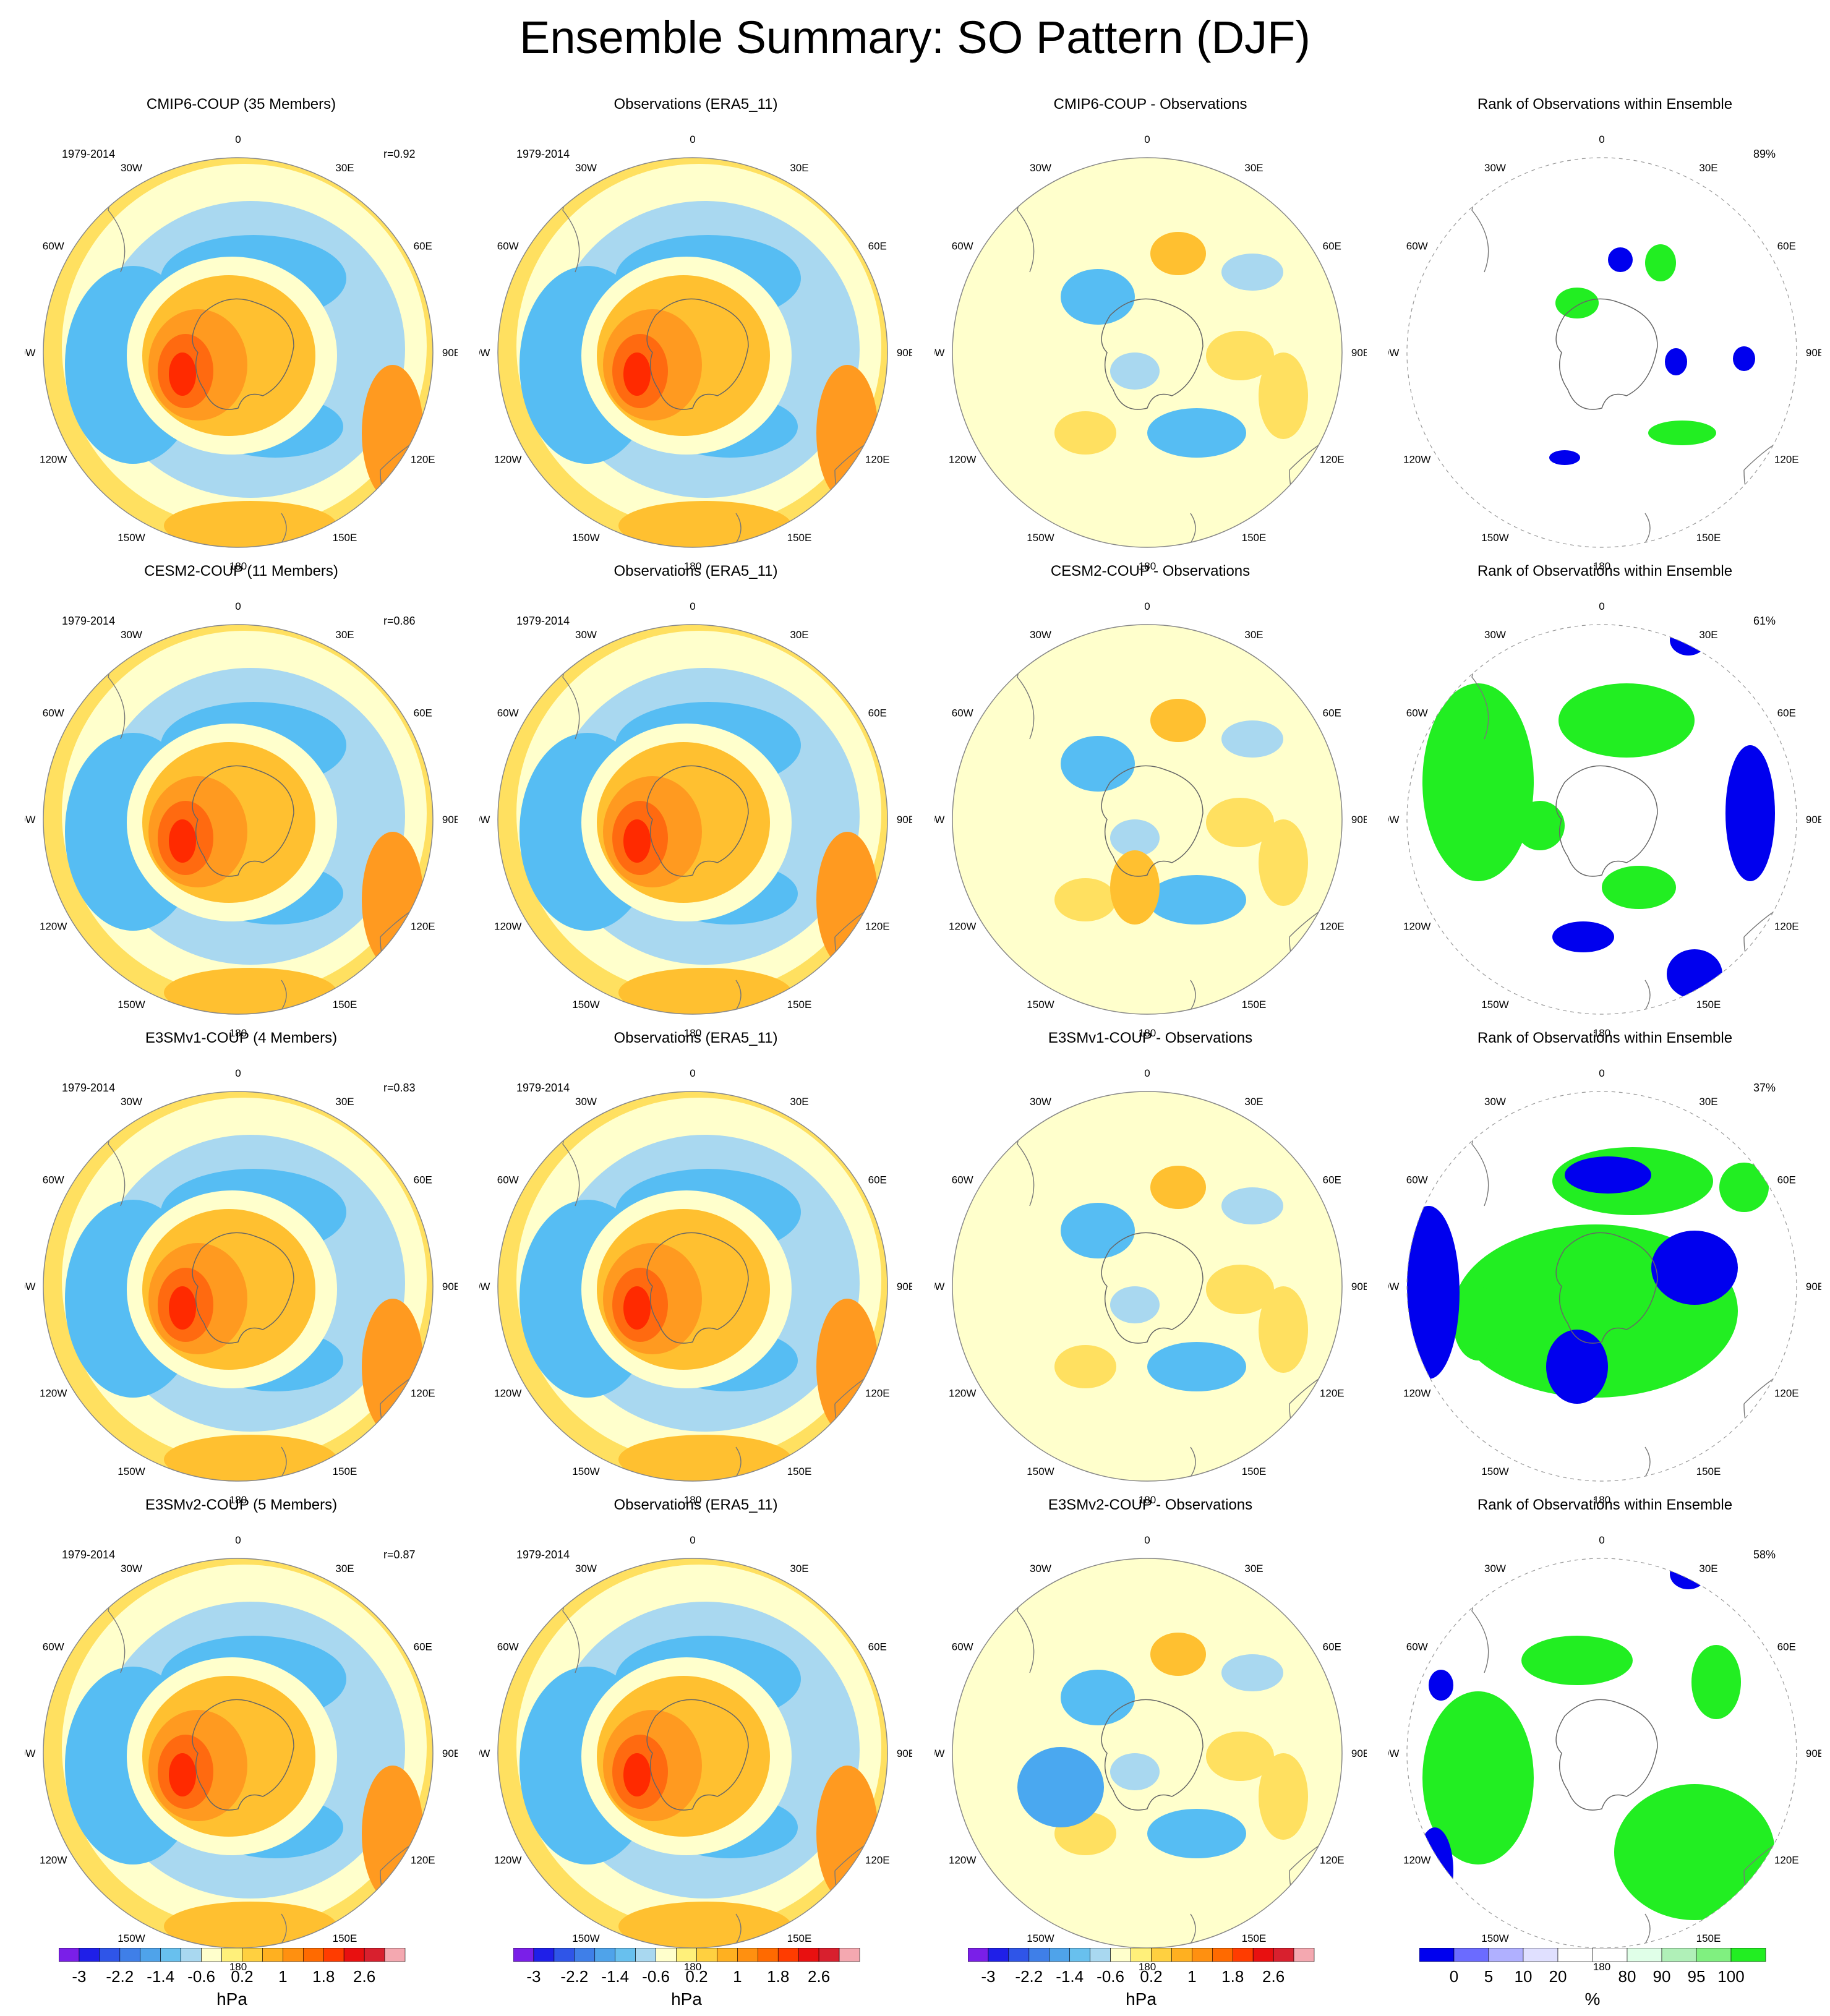 The width and height of the screenshot is (1830, 2016). I want to click on diff-map: 0 30E 60E 90E 120E 150E 180 150W 120W 90W 60W 30W, so click(1150, 819).